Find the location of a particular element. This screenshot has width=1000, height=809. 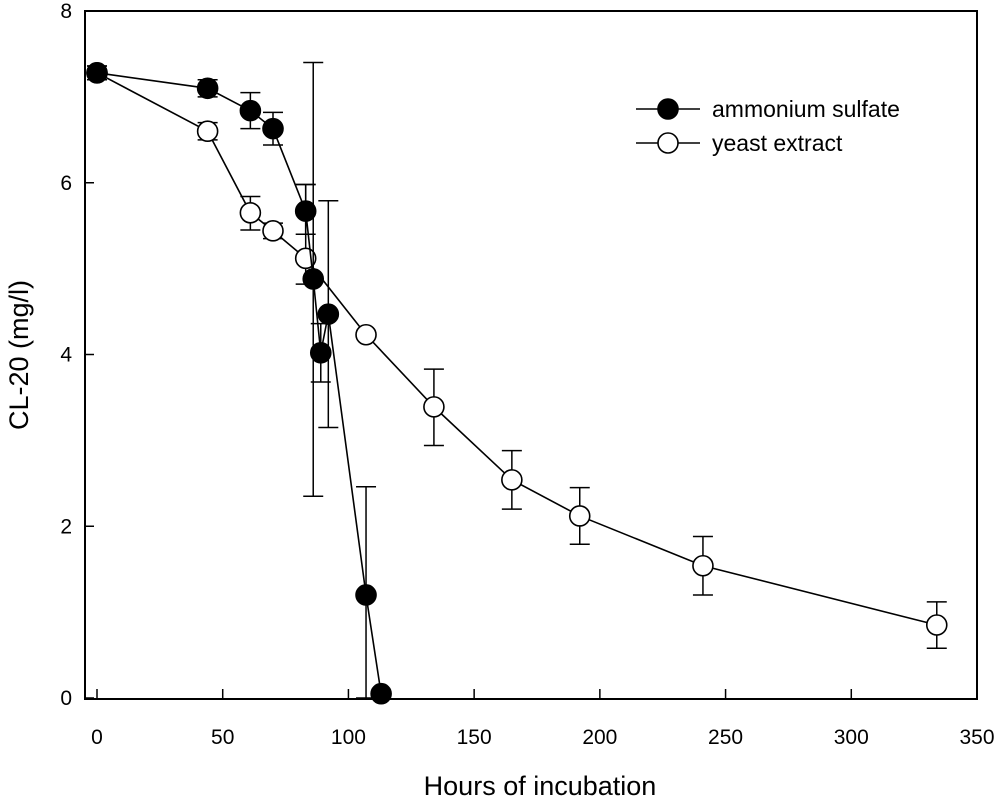

x-tick-label-300: 300 is located at coordinates (851, 737).